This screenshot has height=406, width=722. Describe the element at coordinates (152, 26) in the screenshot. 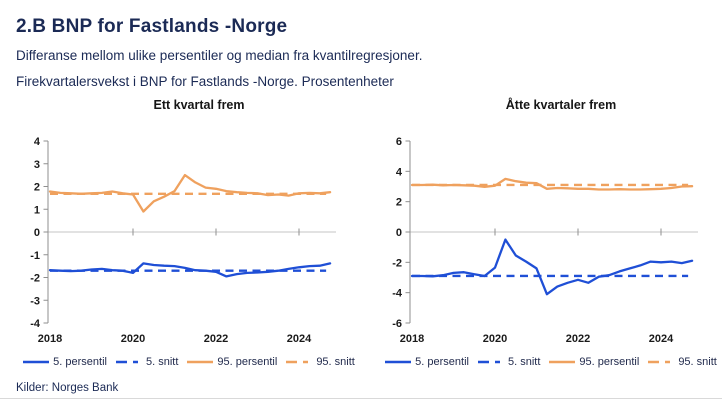

I see `page-title: 2.B BNP for Fastlands -Norge` at that location.